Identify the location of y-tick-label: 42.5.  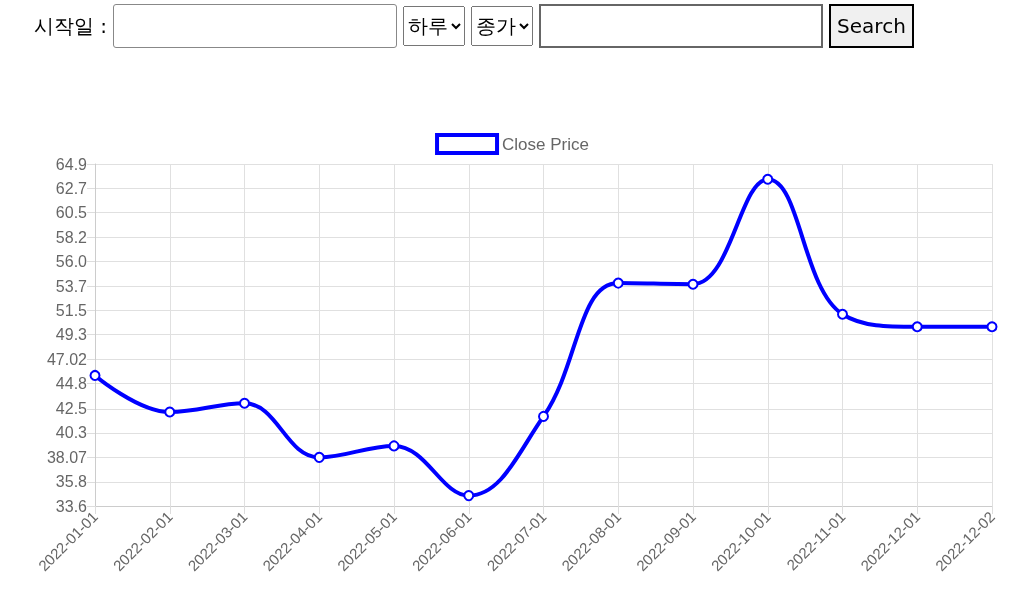
(71, 409).